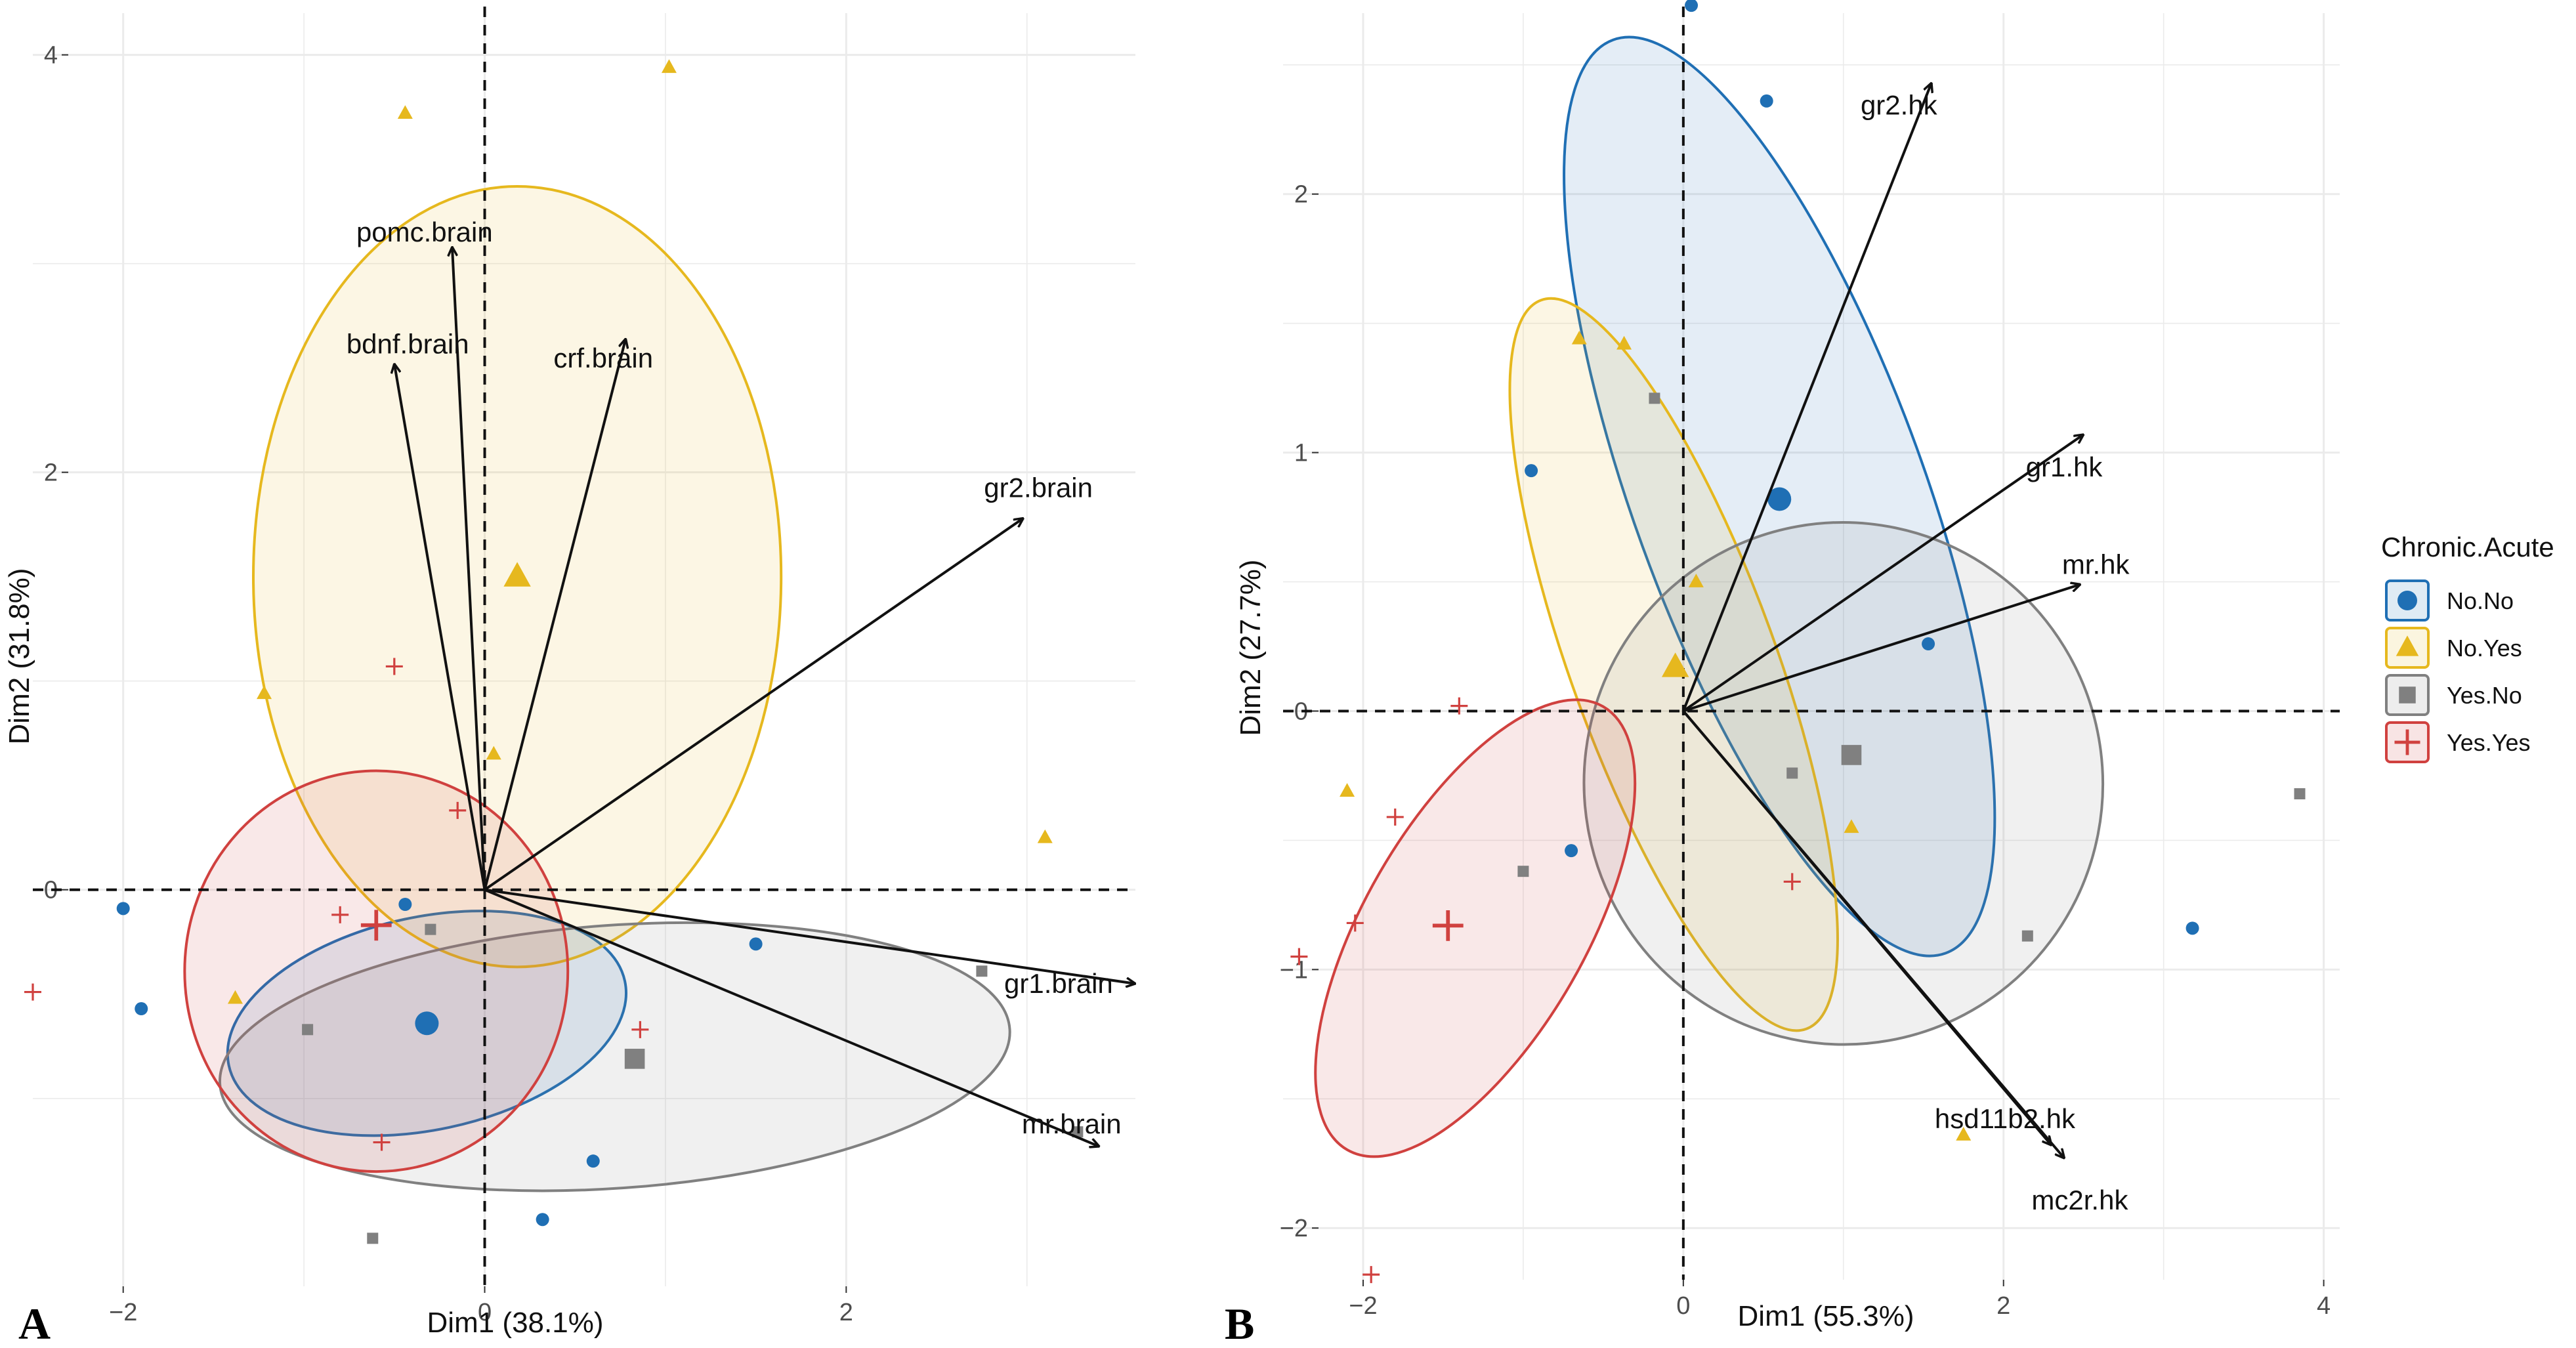 Image resolution: width=2576 pixels, height=1348 pixels. I want to click on panel-a-ellipse-yes-yes, so click(376, 971).